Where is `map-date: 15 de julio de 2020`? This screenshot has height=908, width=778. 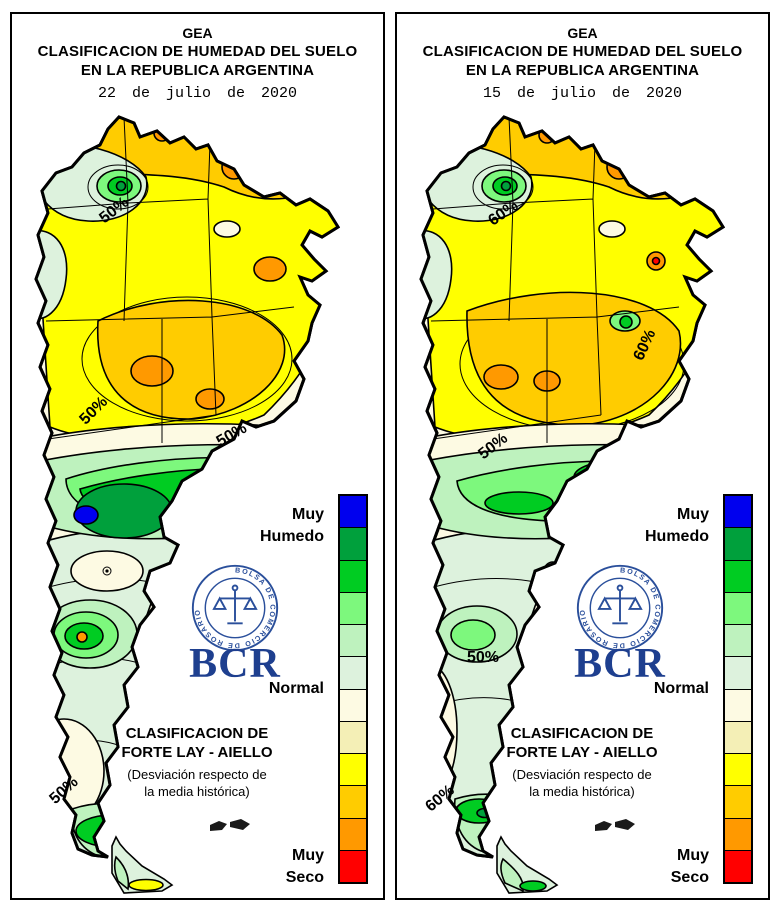 map-date: 15 de julio de 2020 is located at coordinates (582, 93).